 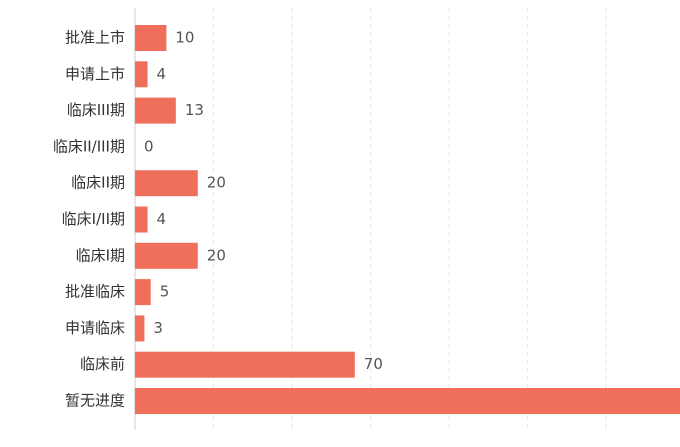 What do you see at coordinates (158, 328) in the screenshot?
I see `data-label: 3` at bounding box center [158, 328].